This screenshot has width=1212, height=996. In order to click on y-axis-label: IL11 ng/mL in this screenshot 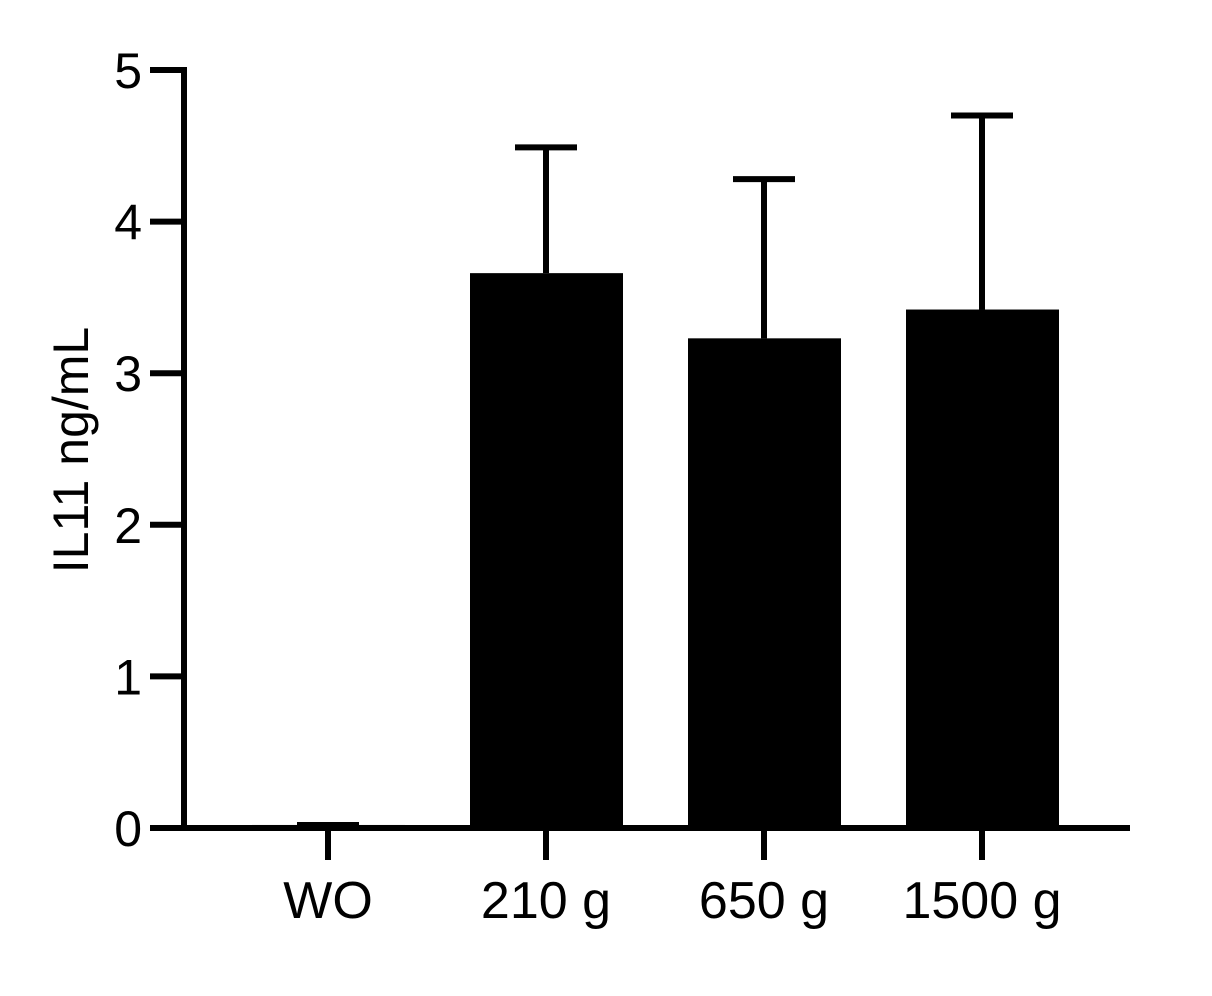, I will do `click(71, 450)`.